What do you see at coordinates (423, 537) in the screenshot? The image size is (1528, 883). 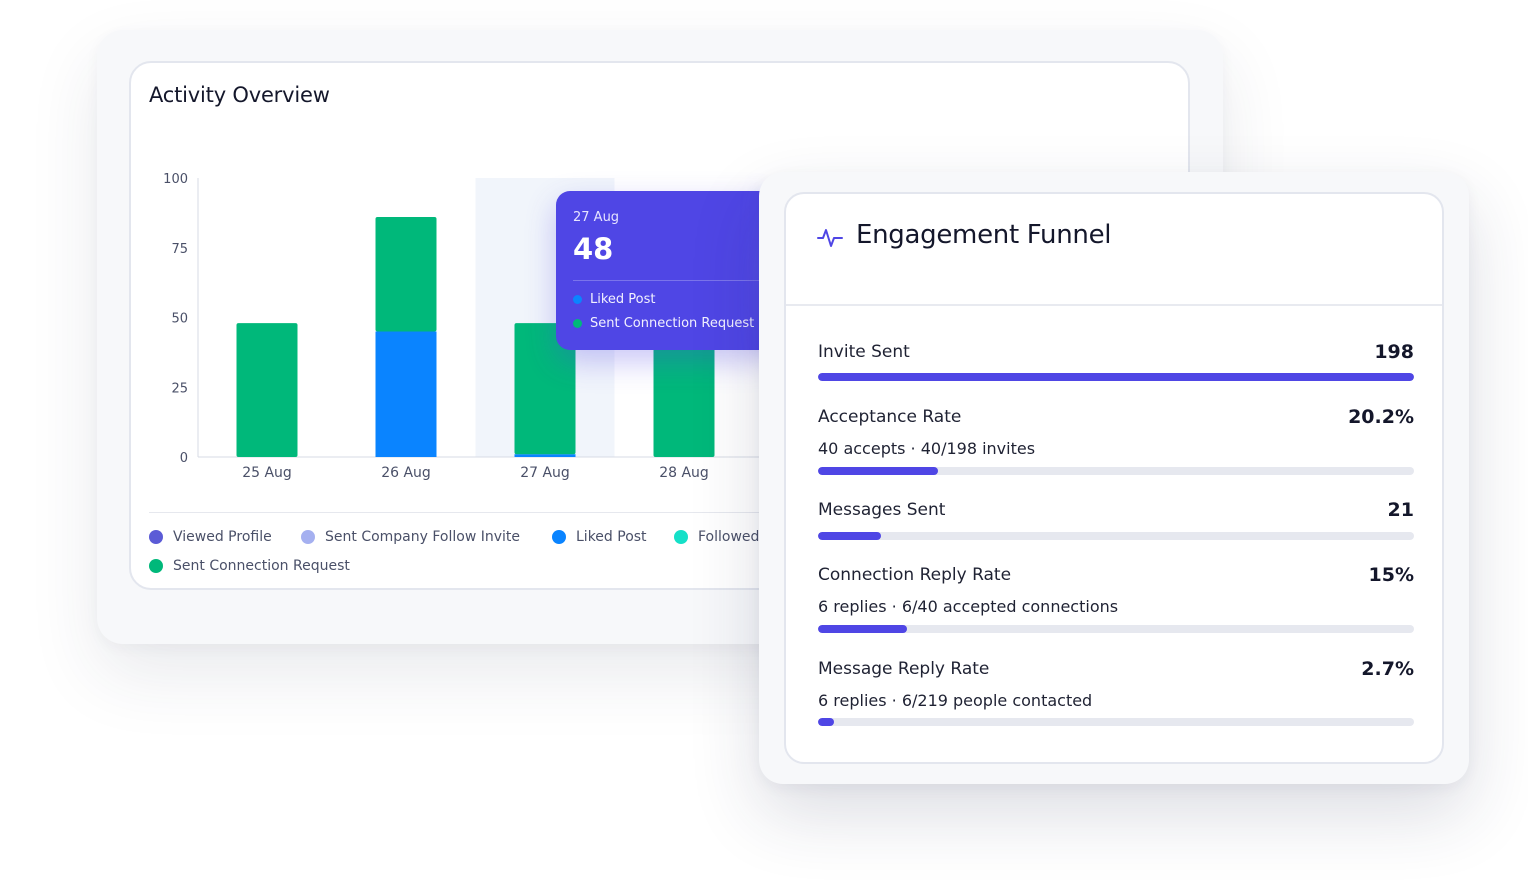 I see `legend-label: Sent Company Follow Invite` at bounding box center [423, 537].